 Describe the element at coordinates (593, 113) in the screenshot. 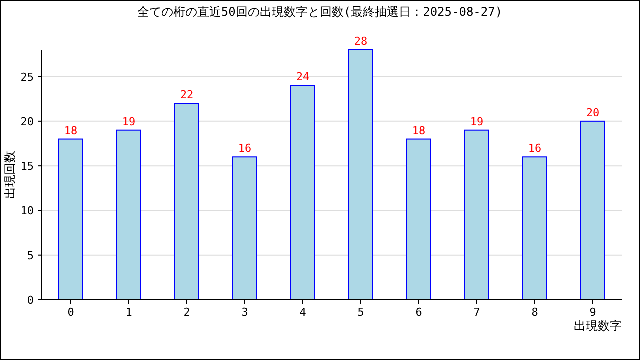

I see `data-label: 20` at that location.